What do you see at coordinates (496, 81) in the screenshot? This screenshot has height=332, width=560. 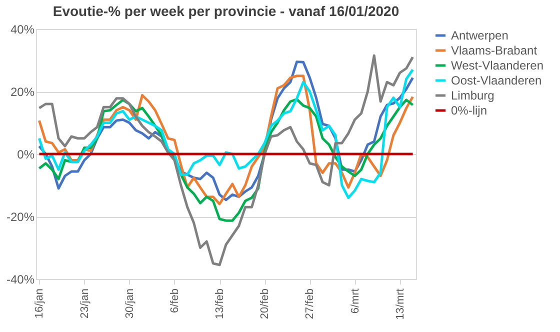 I see `legend-label: Oost-Vlaanderen` at bounding box center [496, 81].